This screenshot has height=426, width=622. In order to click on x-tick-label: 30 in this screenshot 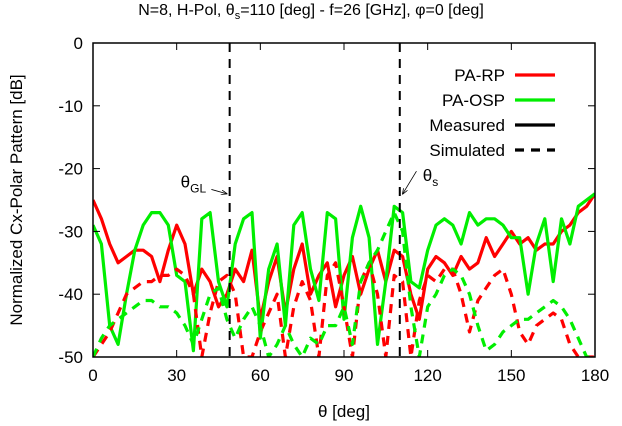, I will do `click(176, 375)`.